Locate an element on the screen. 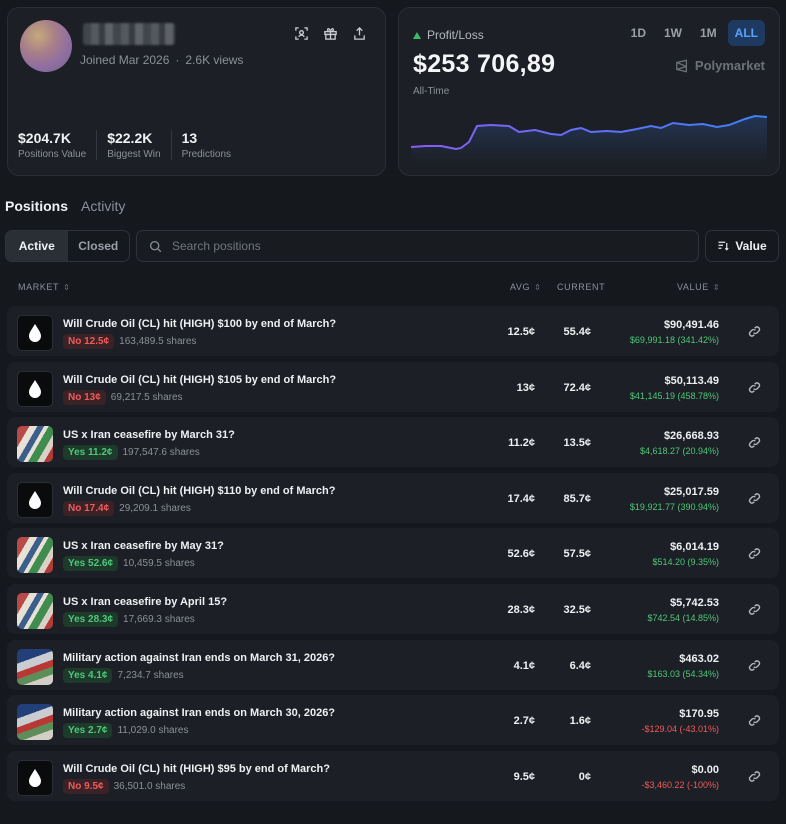  avg-price: 13¢ is located at coordinates (525, 387).